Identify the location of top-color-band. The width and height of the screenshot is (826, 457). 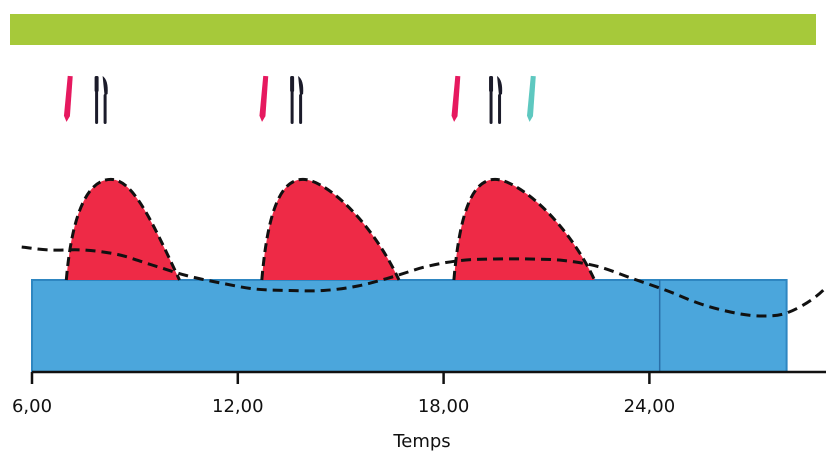
(413, 29).